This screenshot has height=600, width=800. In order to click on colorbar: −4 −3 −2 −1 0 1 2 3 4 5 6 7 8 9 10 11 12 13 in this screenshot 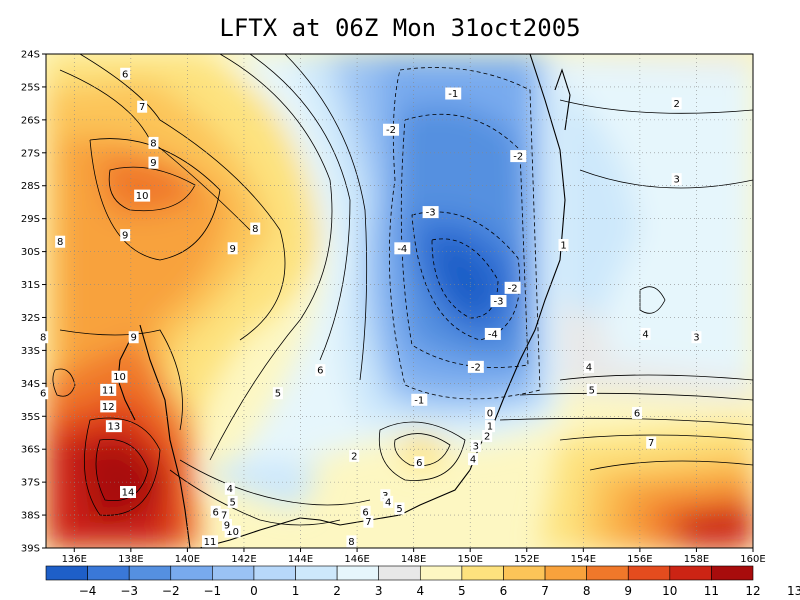, I will do `click(422, 581)`.